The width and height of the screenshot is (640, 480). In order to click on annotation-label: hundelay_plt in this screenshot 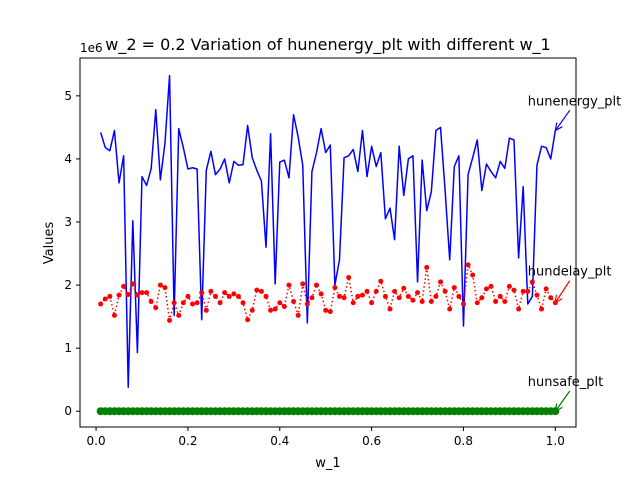, I will do `click(570, 272)`.